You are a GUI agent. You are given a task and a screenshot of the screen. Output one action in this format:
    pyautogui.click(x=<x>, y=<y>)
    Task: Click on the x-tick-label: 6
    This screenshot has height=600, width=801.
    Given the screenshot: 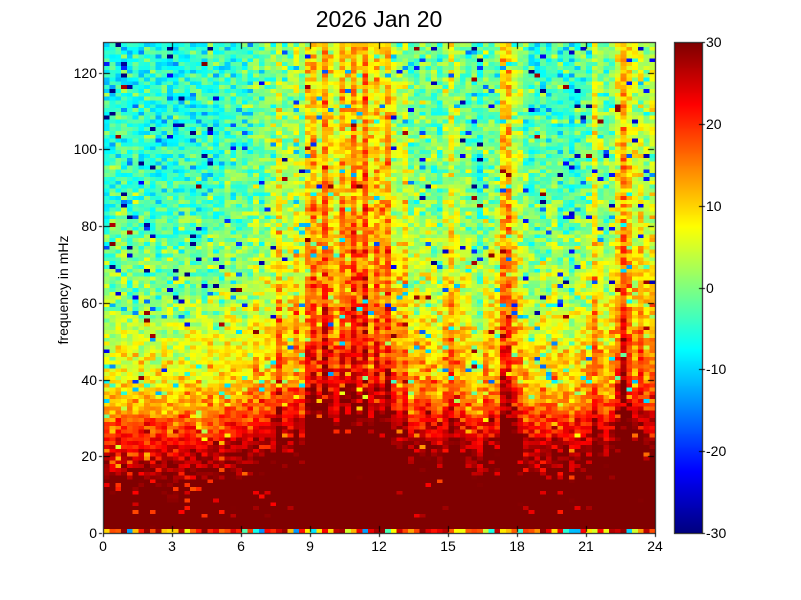 What is the action you would take?
    pyautogui.click(x=241, y=546)
    